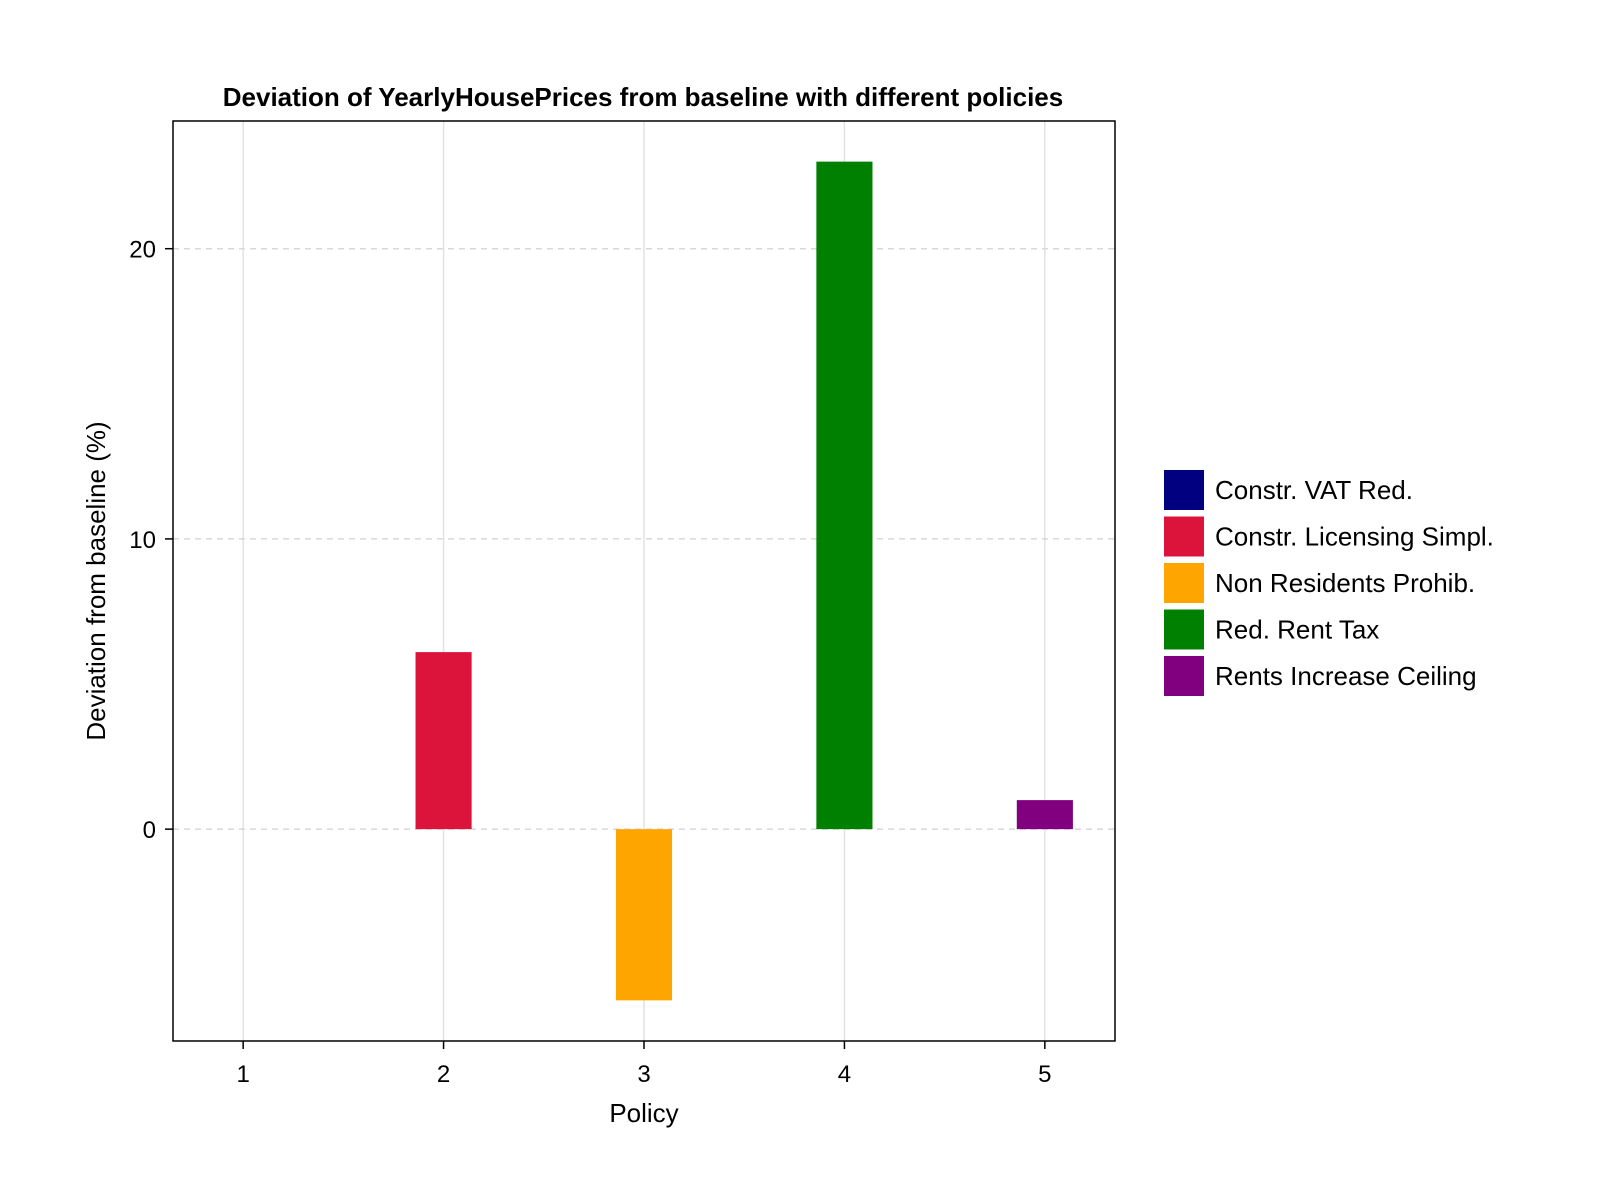 The width and height of the screenshot is (1600, 1200). I want to click on y-axis-label: Deviation from baseline (%), so click(96, 580).